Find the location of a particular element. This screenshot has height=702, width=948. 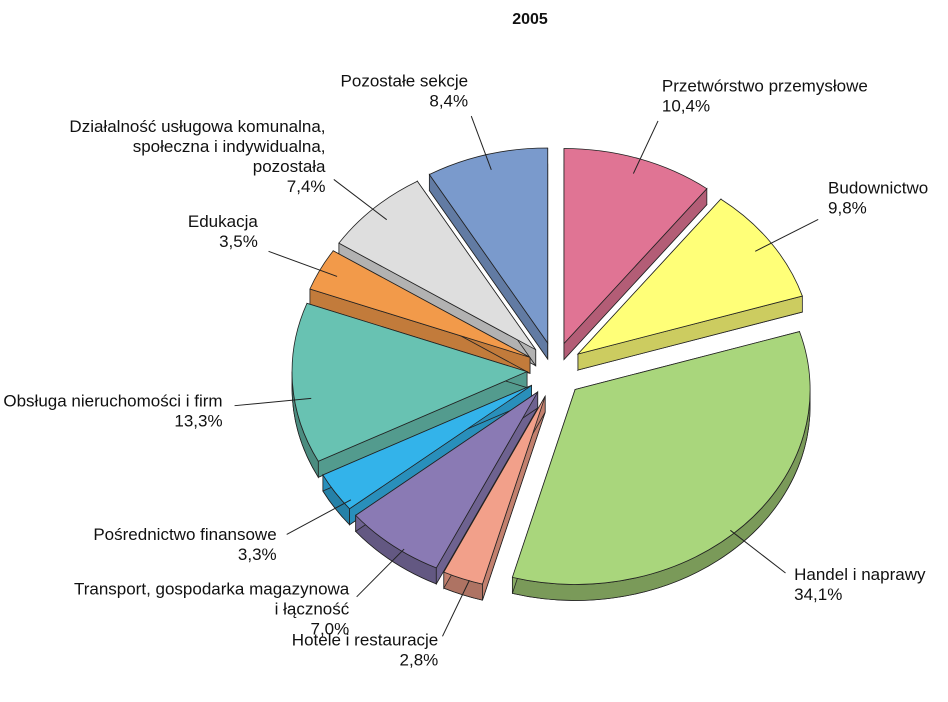

slice-label: Edukacja is located at coordinates (223, 221).